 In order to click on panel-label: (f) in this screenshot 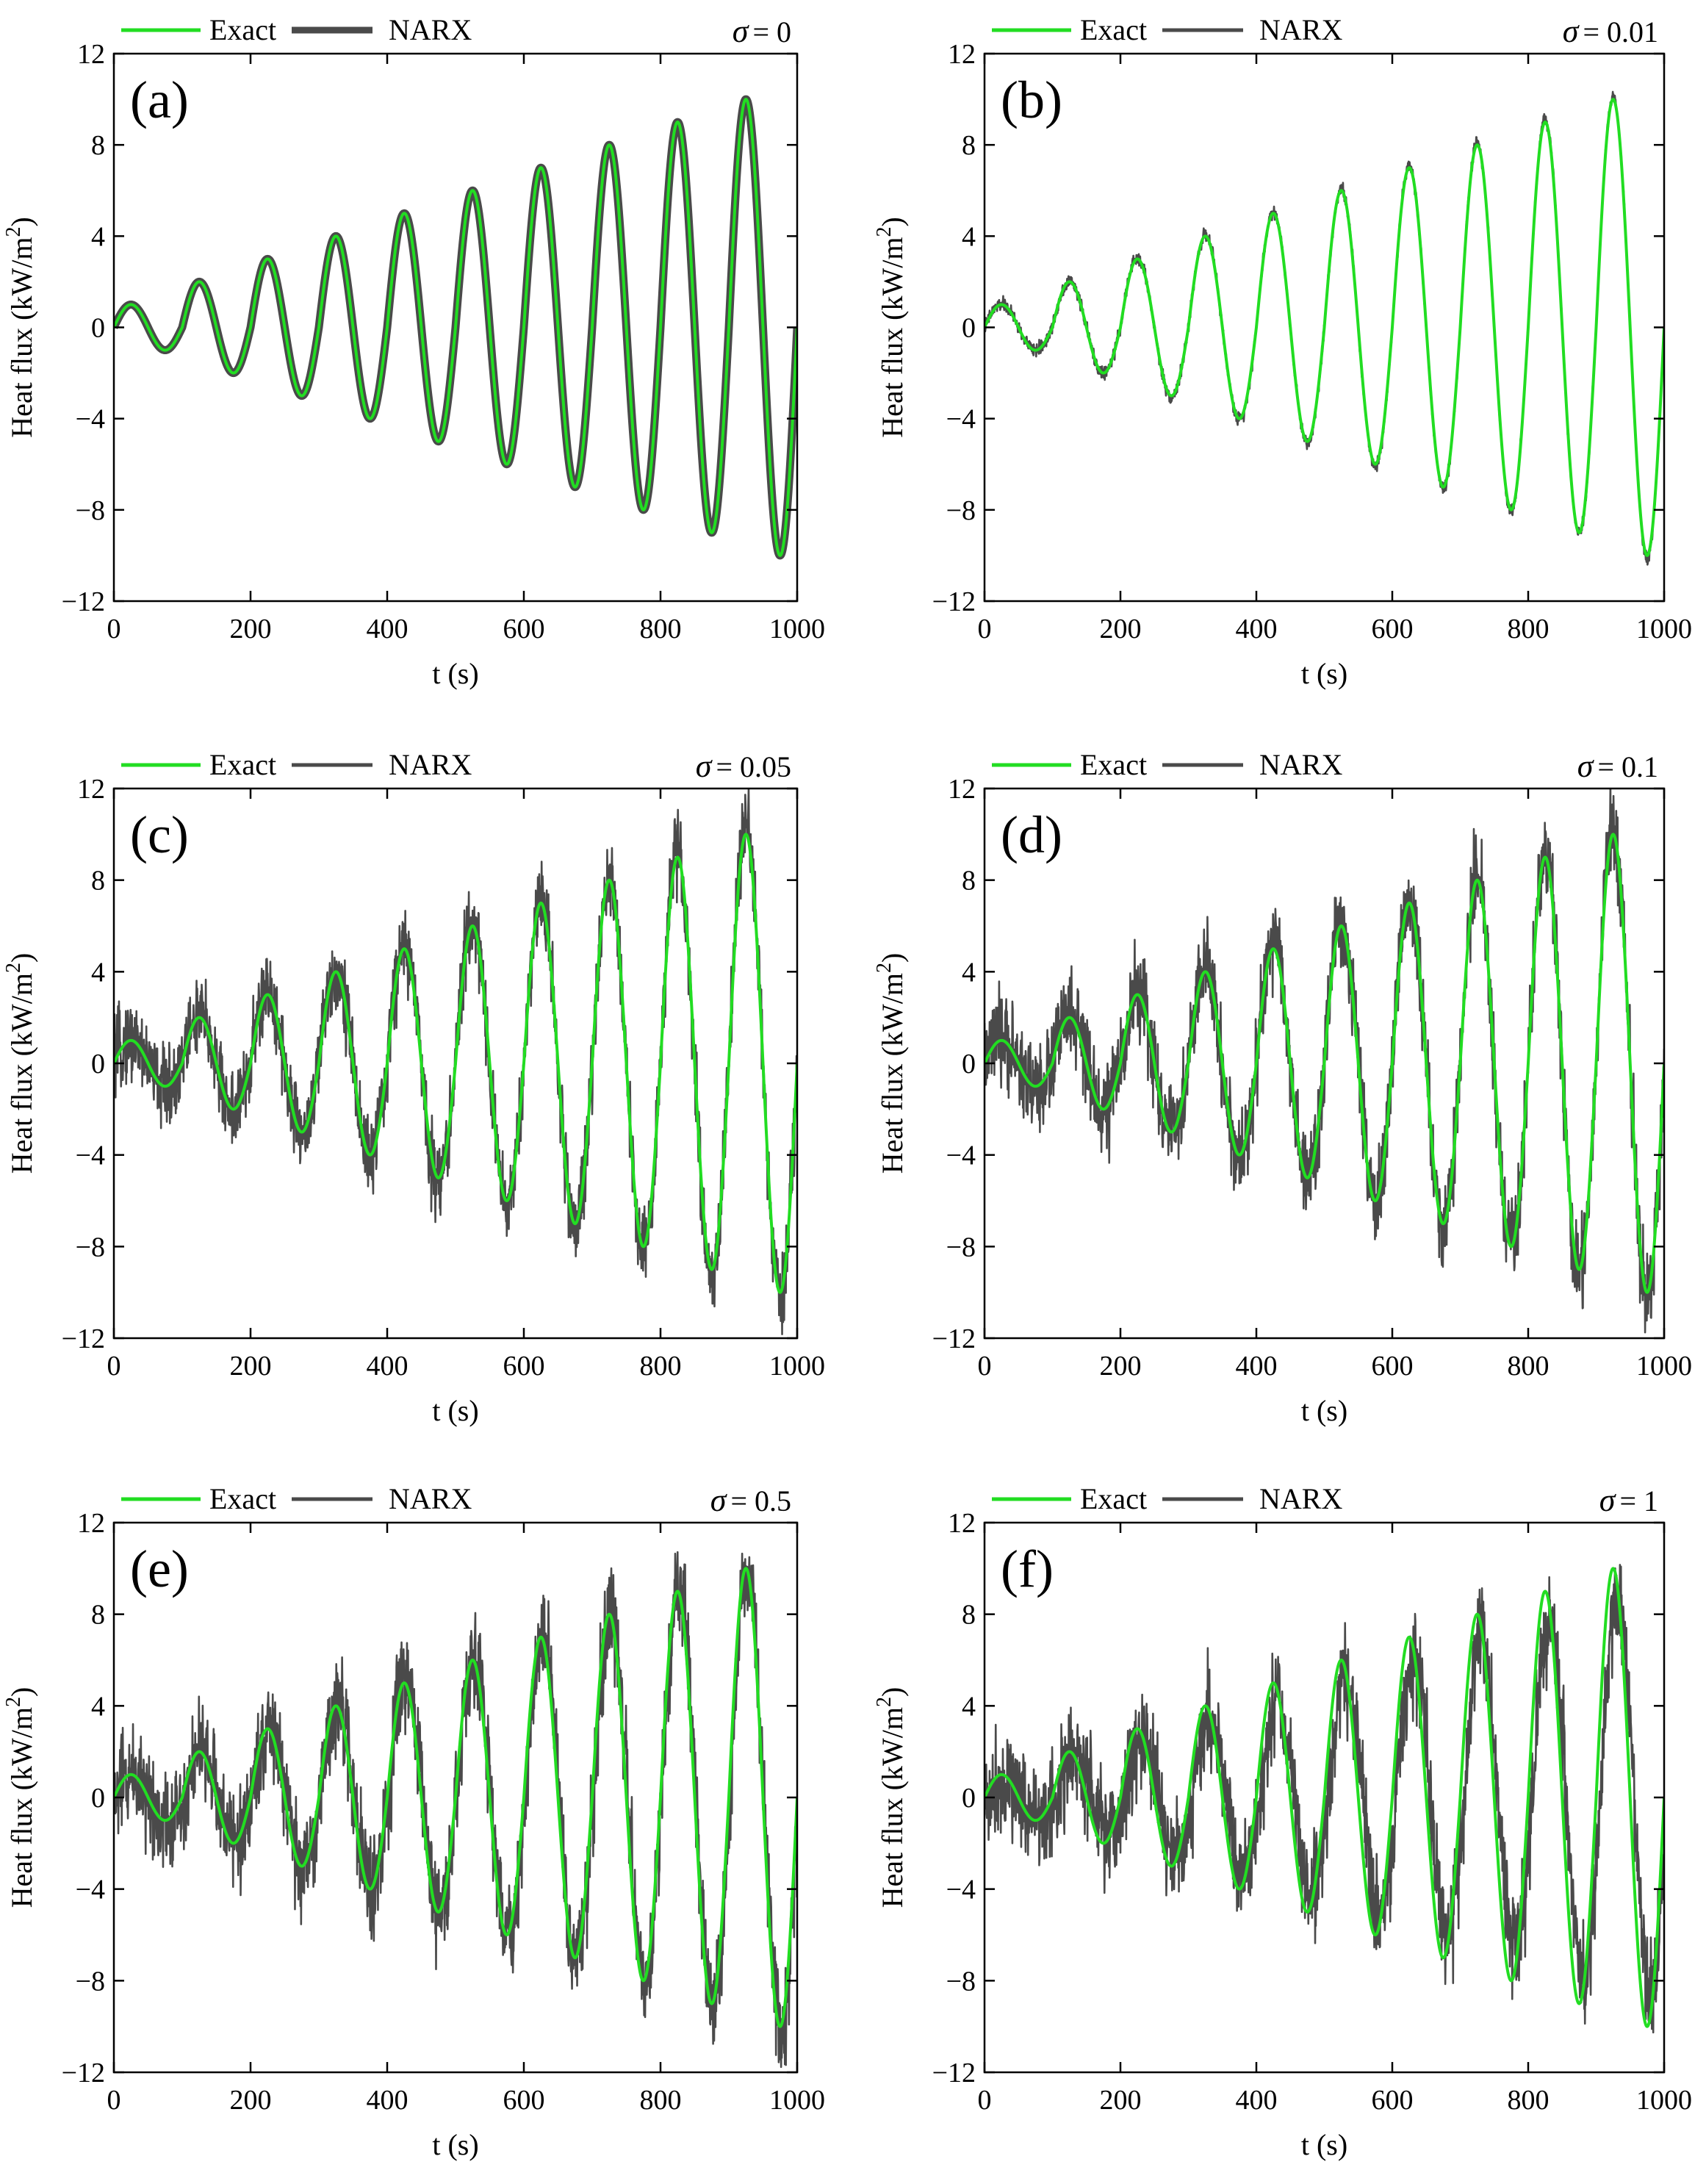, I will do `click(1027, 1569)`.